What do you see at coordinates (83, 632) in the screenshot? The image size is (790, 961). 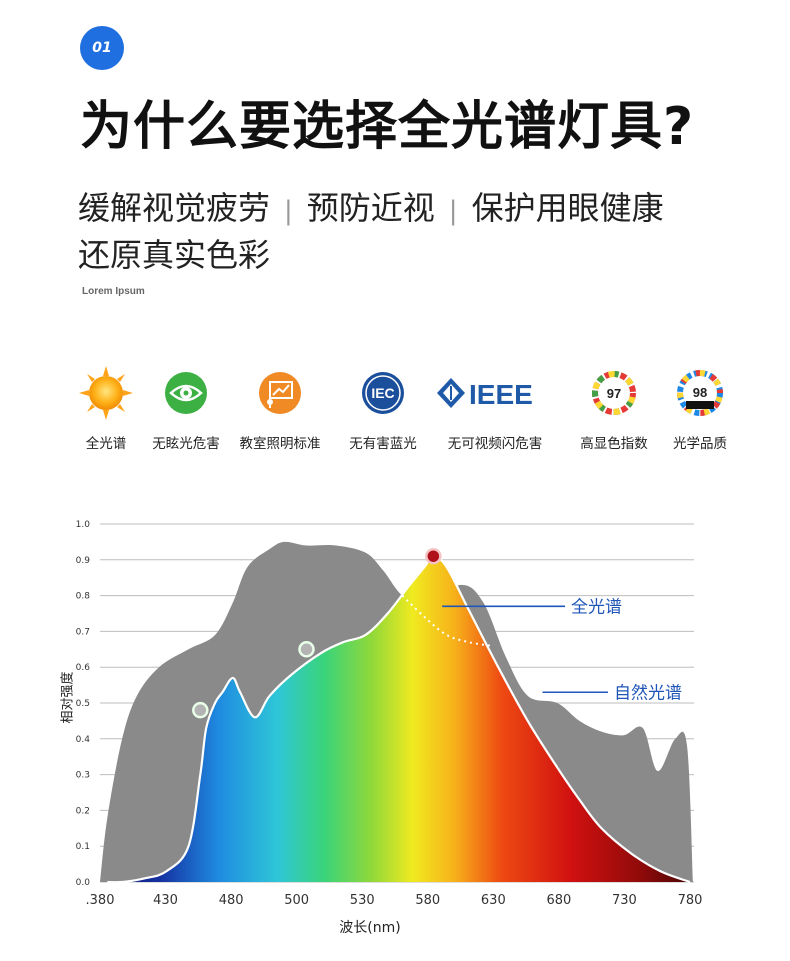 I see `y-tick-label: 0.7` at bounding box center [83, 632].